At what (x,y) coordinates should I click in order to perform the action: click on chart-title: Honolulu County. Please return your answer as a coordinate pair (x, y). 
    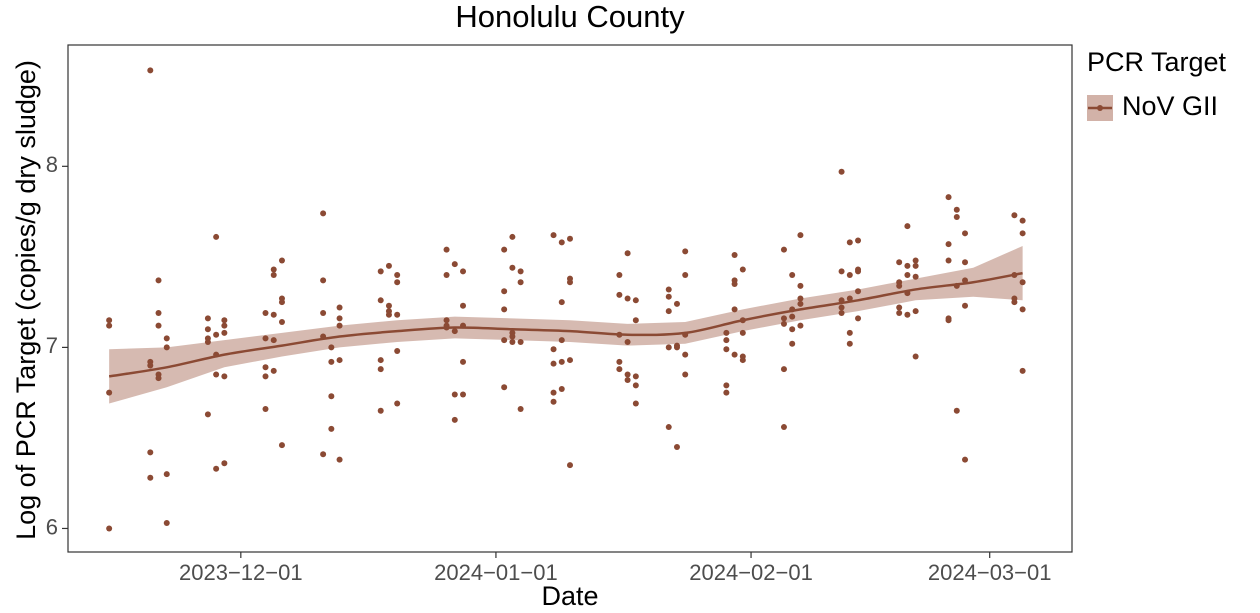
    Looking at the image, I should click on (570, 17).